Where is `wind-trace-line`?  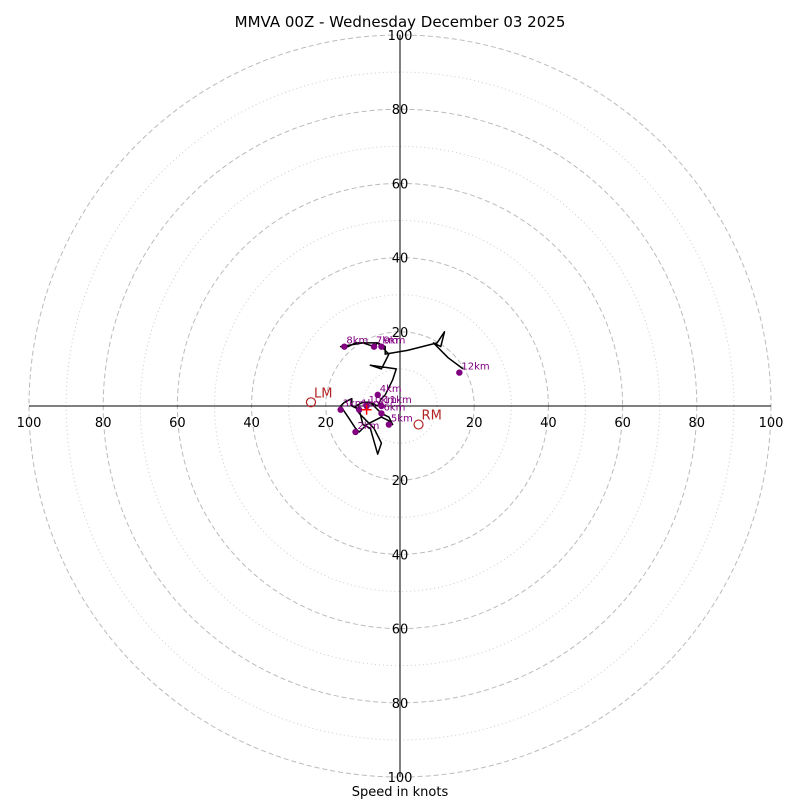 wind-trace-line is located at coordinates (401, 393).